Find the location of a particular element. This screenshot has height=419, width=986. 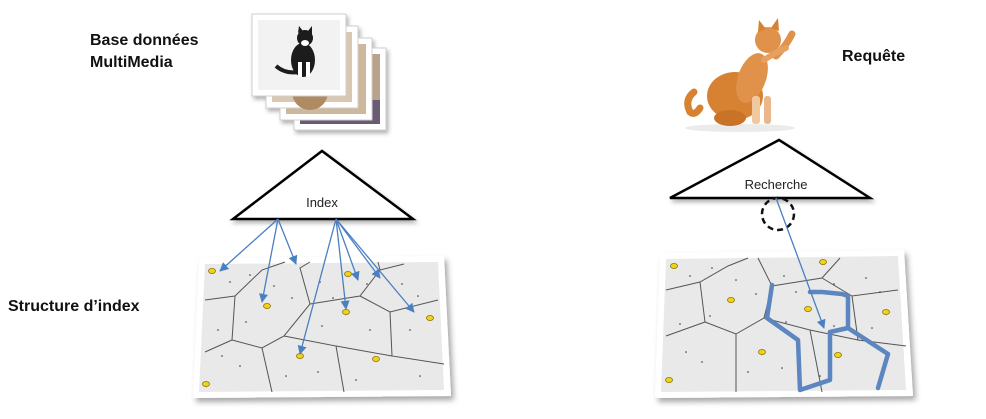

index-structure-label: Structure d’index is located at coordinates (74, 306).